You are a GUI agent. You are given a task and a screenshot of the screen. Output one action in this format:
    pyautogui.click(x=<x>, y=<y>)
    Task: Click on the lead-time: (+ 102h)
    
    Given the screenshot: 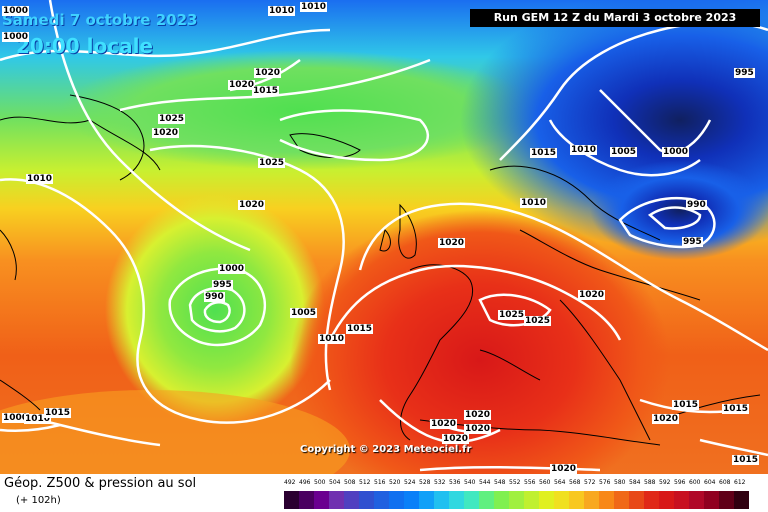 What is the action you would take?
    pyautogui.click(x=38, y=500)
    